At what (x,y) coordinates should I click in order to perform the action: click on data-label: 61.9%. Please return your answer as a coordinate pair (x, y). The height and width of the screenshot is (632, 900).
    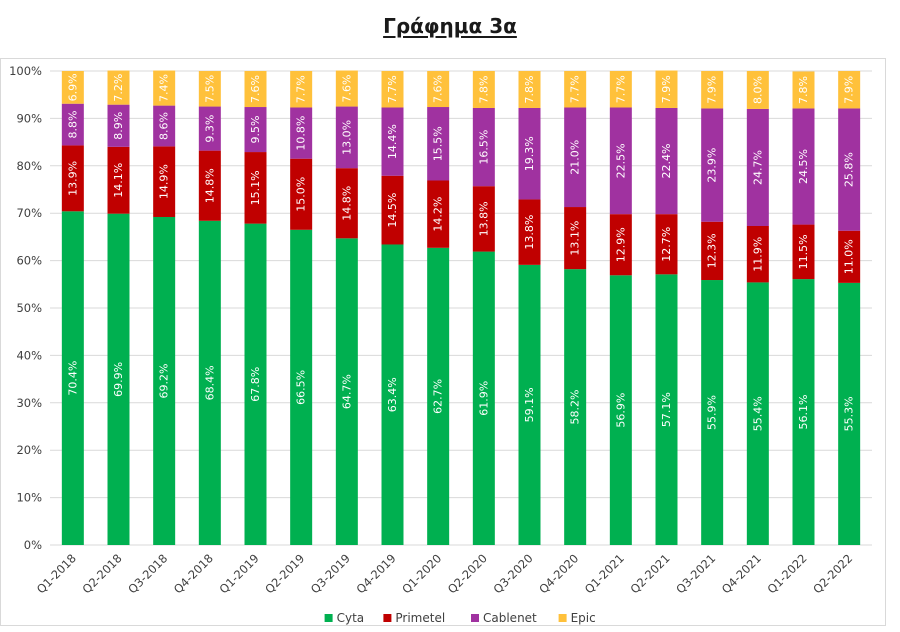
    Looking at the image, I should click on (483, 398).